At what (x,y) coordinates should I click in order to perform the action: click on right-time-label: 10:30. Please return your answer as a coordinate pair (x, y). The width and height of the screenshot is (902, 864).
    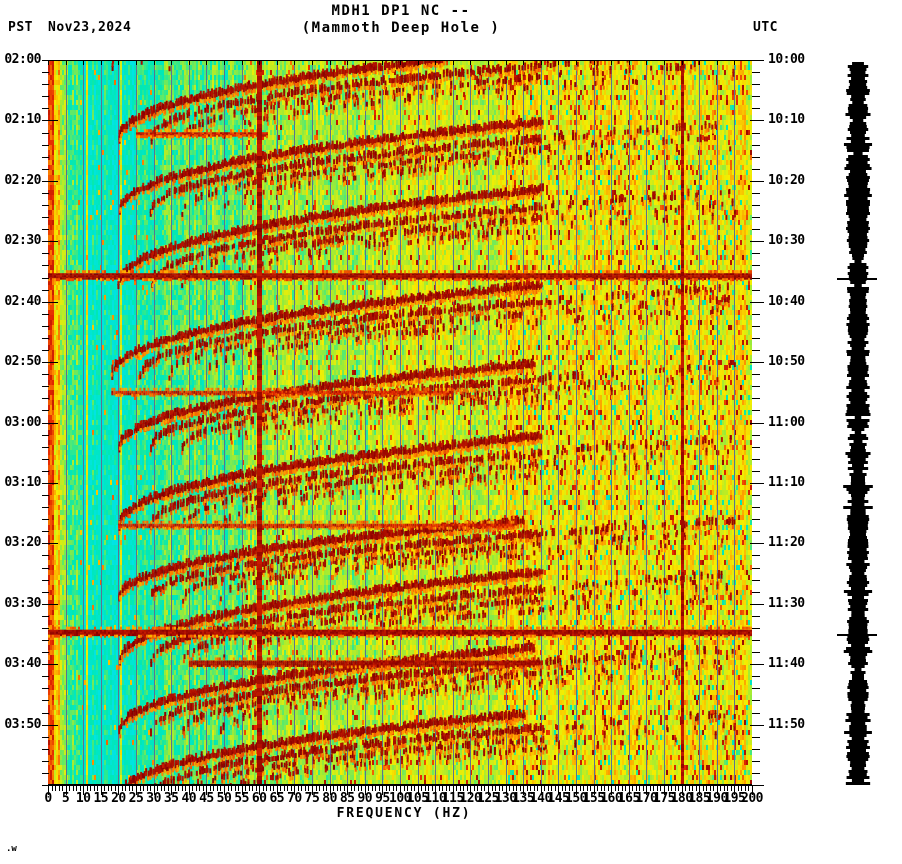
    Looking at the image, I should click on (786, 241).